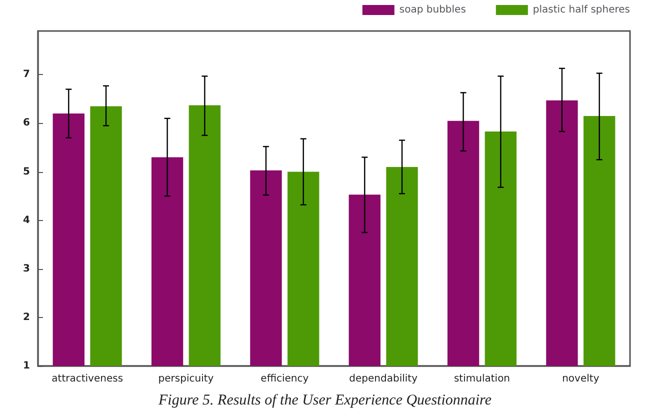 The height and width of the screenshot is (412, 650). I want to click on legend-label: plastic half spheres, so click(581, 10).